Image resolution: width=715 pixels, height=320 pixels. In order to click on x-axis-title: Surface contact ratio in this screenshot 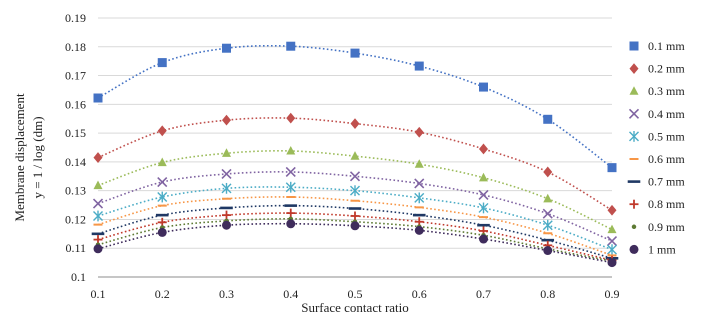, I will do `click(355, 307)`.